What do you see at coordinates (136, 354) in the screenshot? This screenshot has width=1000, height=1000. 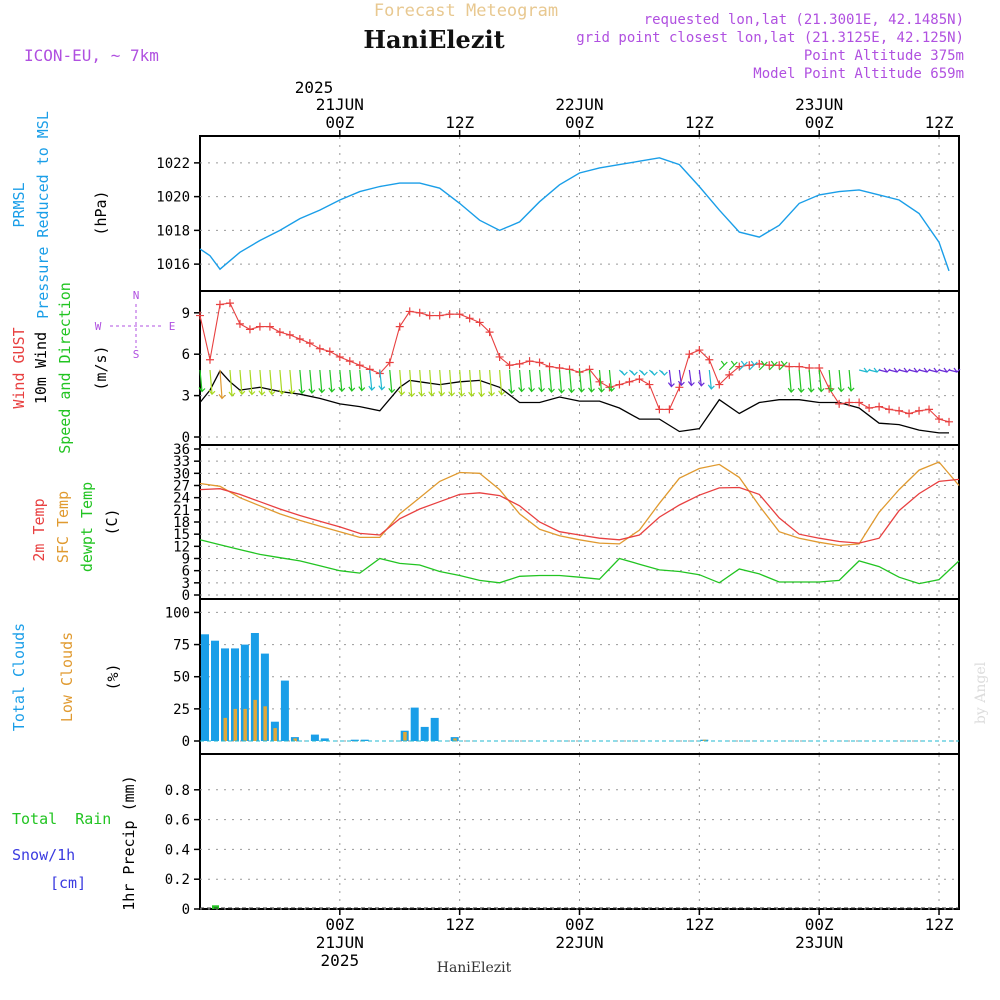 I see `compass-s: S` at bounding box center [136, 354].